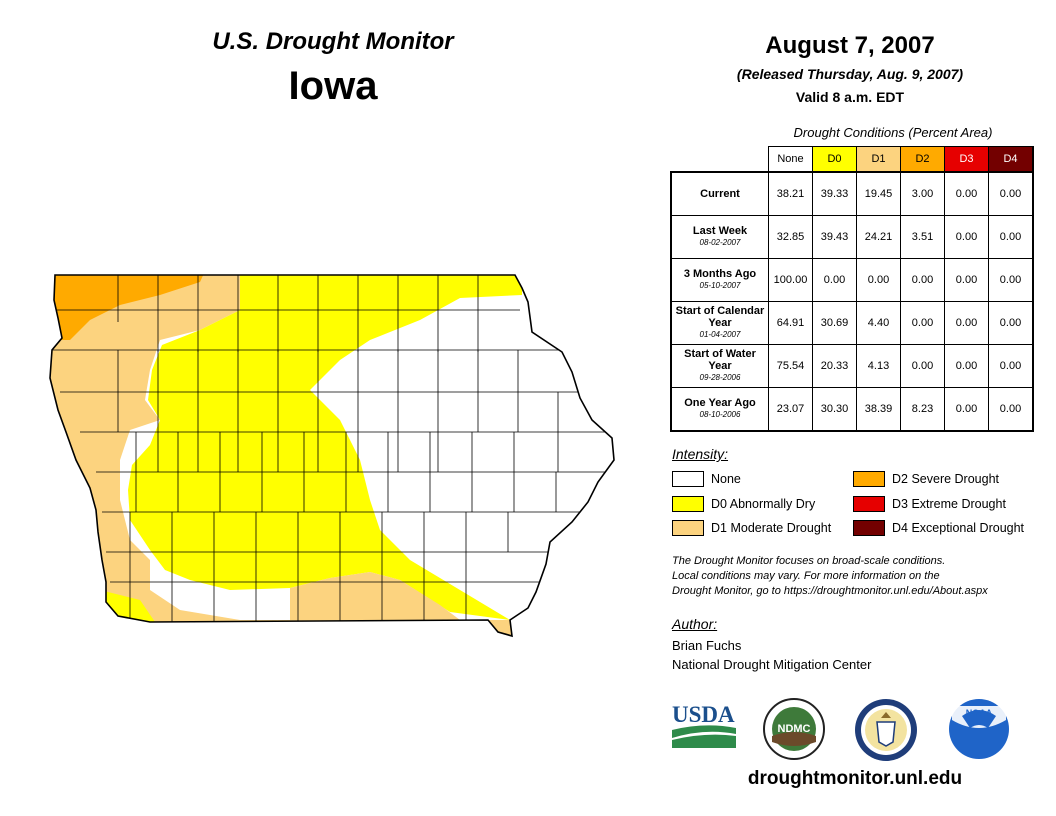 The height and width of the screenshot is (816, 1056). Describe the element at coordinates (834, 323) in the screenshot. I see `table-cell: 30.69` at that location.